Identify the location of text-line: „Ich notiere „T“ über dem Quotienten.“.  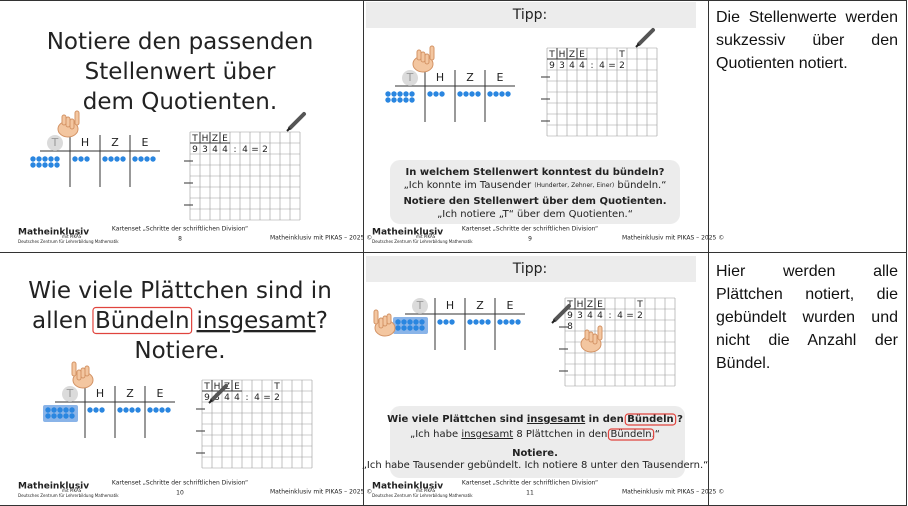
(535, 214).